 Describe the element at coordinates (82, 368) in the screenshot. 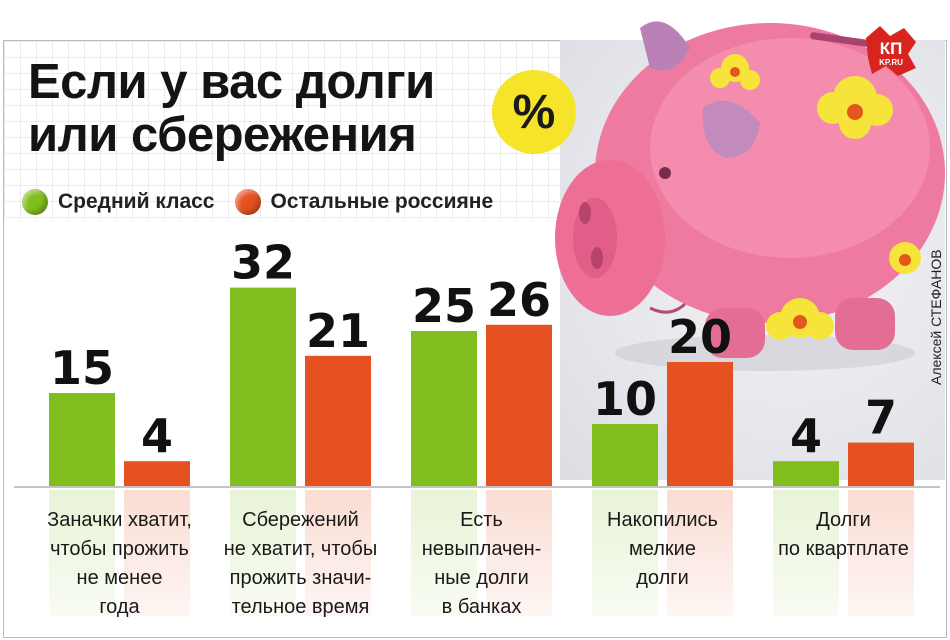

I see `data-label-middle-class-1: 15` at that location.